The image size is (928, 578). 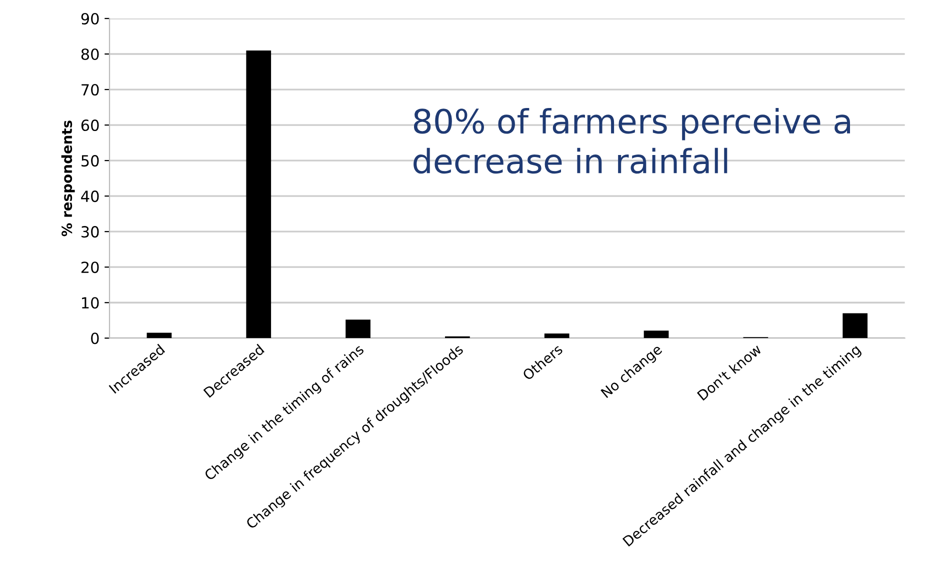 I want to click on y-tick-label: 20, so click(x=90, y=268).